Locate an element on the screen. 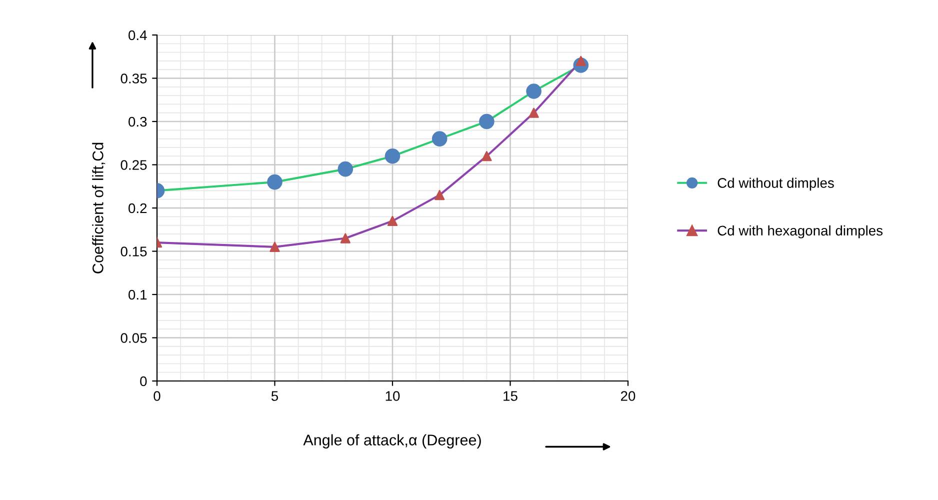 The width and height of the screenshot is (938, 500). legend-label: Cd without dimples is located at coordinates (776, 184).